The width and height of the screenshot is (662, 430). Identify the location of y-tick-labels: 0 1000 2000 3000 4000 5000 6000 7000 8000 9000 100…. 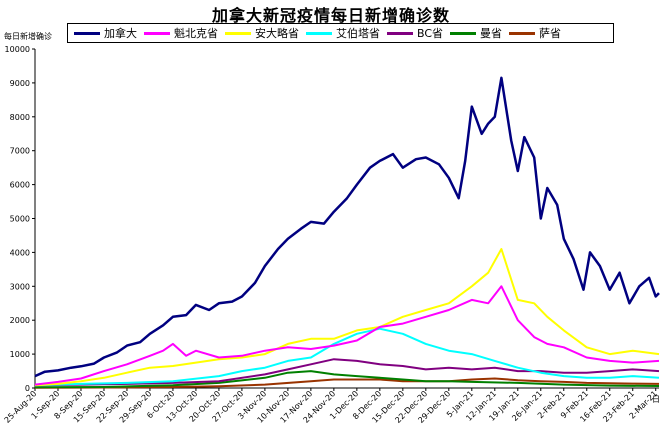
(17, 219).